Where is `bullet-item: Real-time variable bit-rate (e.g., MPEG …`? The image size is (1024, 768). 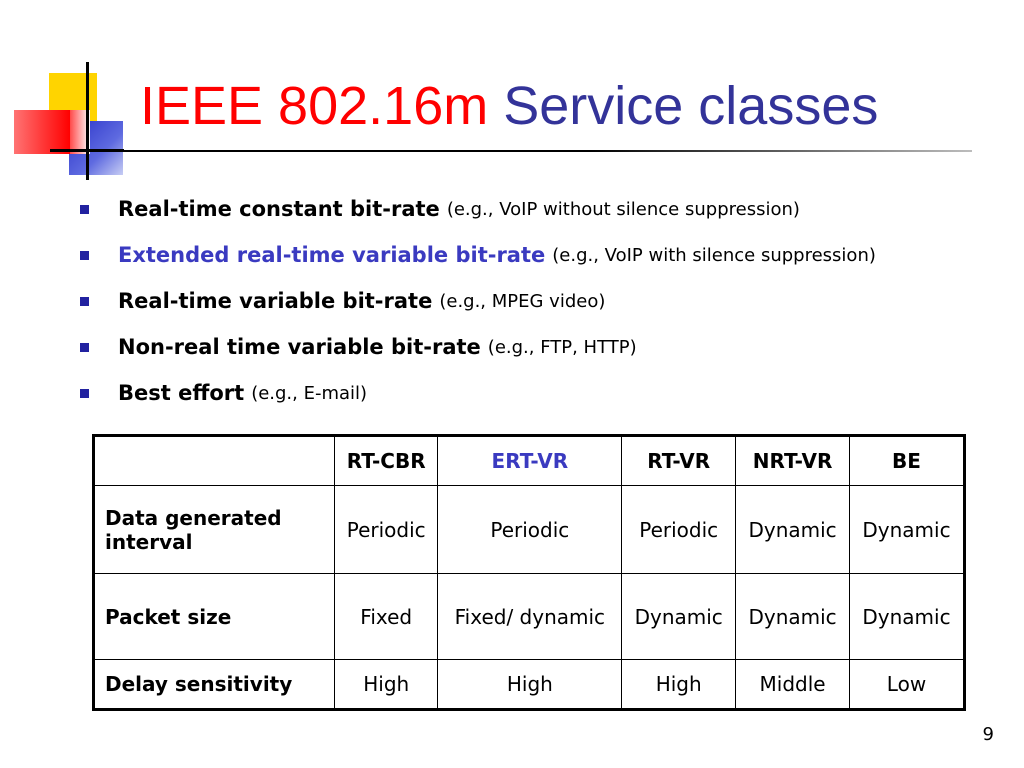
bullet-item: Real-time variable bit-rate (e.g., MPEG … is located at coordinates (478, 301).